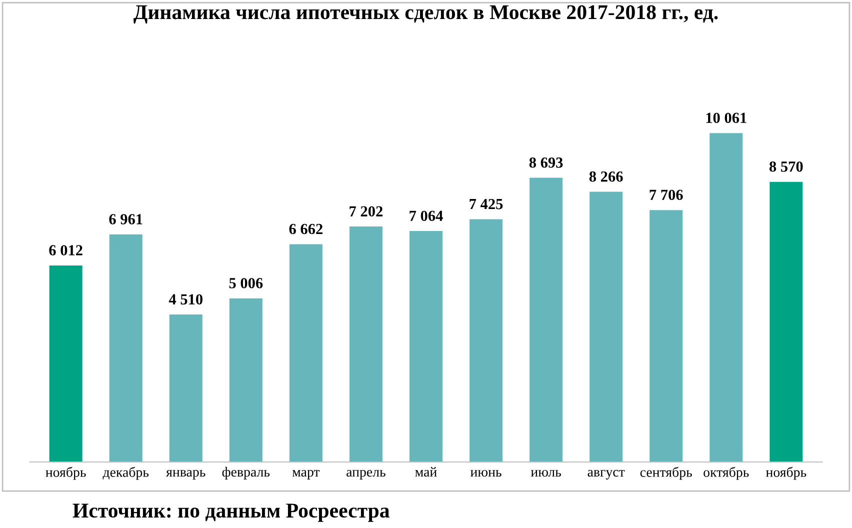  I want to click on data-label: 5 006, so click(246, 283).